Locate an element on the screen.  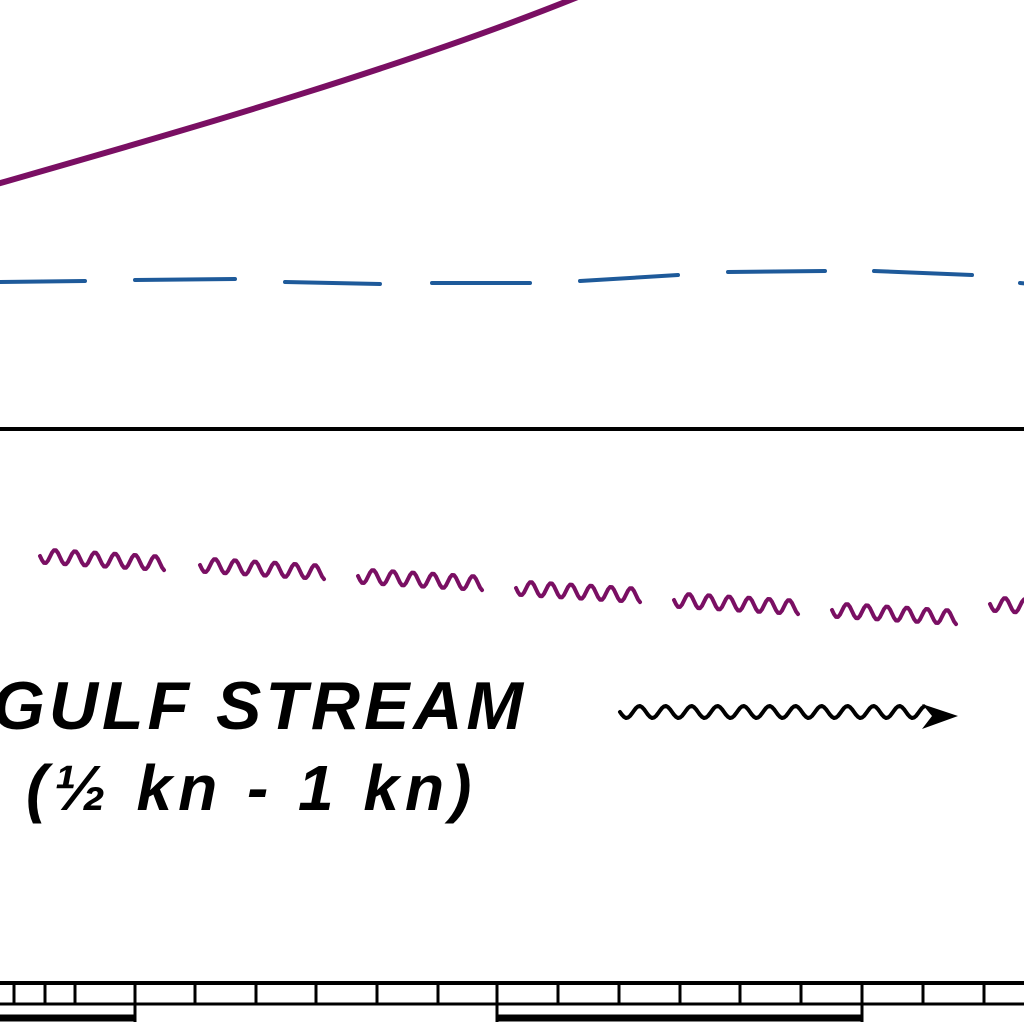
wavy-arrow-icon is located at coordinates (788, 716).